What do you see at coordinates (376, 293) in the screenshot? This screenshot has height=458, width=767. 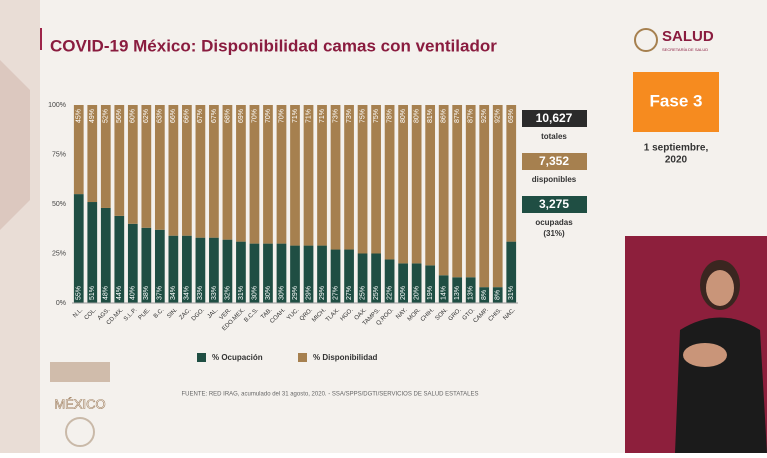 I see `value-label: 25%` at bounding box center [376, 293].